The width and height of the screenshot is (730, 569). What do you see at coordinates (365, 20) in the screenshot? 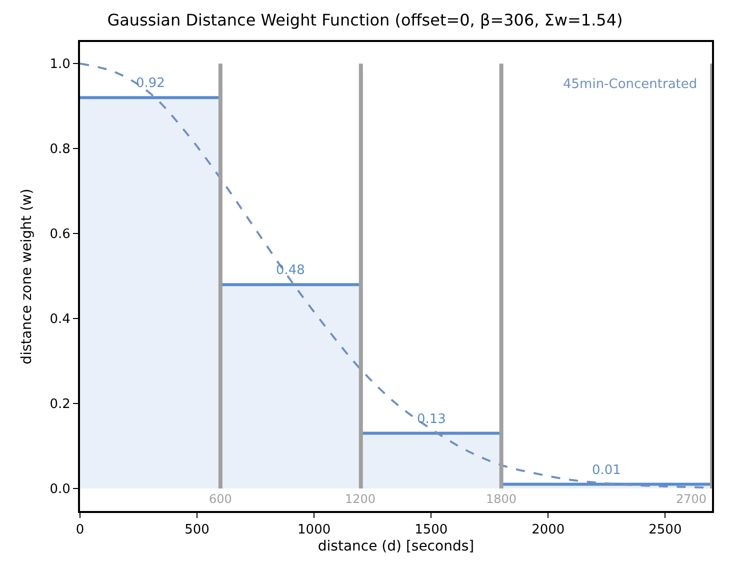
I see `chart-title: Gaussian Distance Weight Function (offset=0, β=306, Σw=1.54)` at bounding box center [365, 20].